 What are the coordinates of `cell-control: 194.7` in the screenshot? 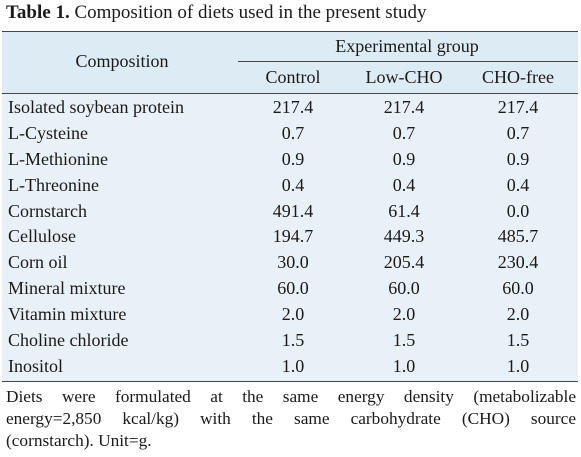 It's located at (293, 236).